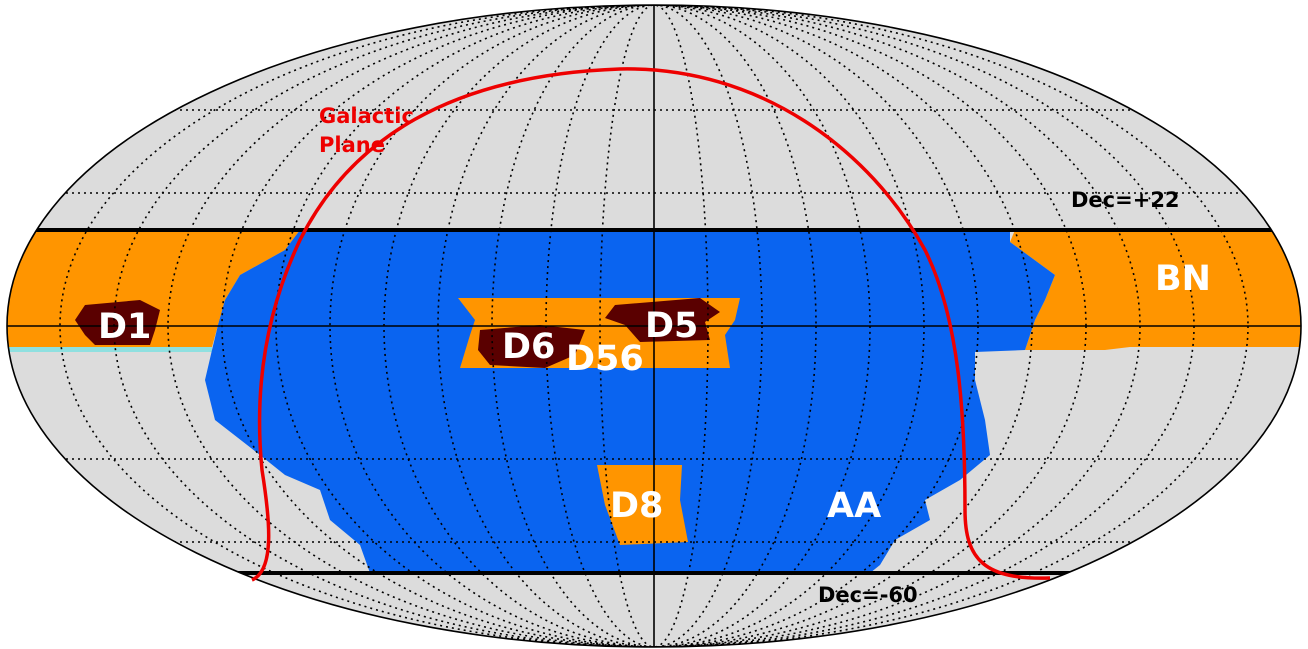 Image resolution: width=1308 pixels, height=649 pixels. I want to click on region-bn-right, so click(1155, 290).